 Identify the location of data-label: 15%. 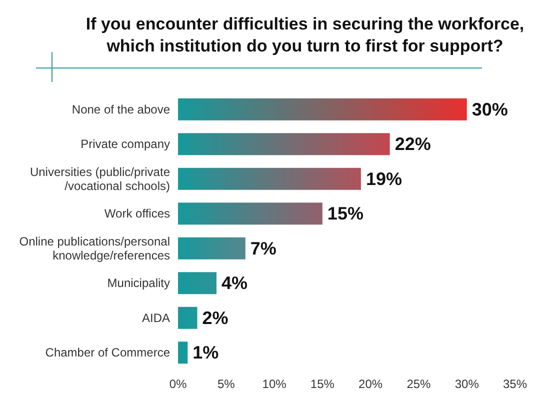
(345, 214).